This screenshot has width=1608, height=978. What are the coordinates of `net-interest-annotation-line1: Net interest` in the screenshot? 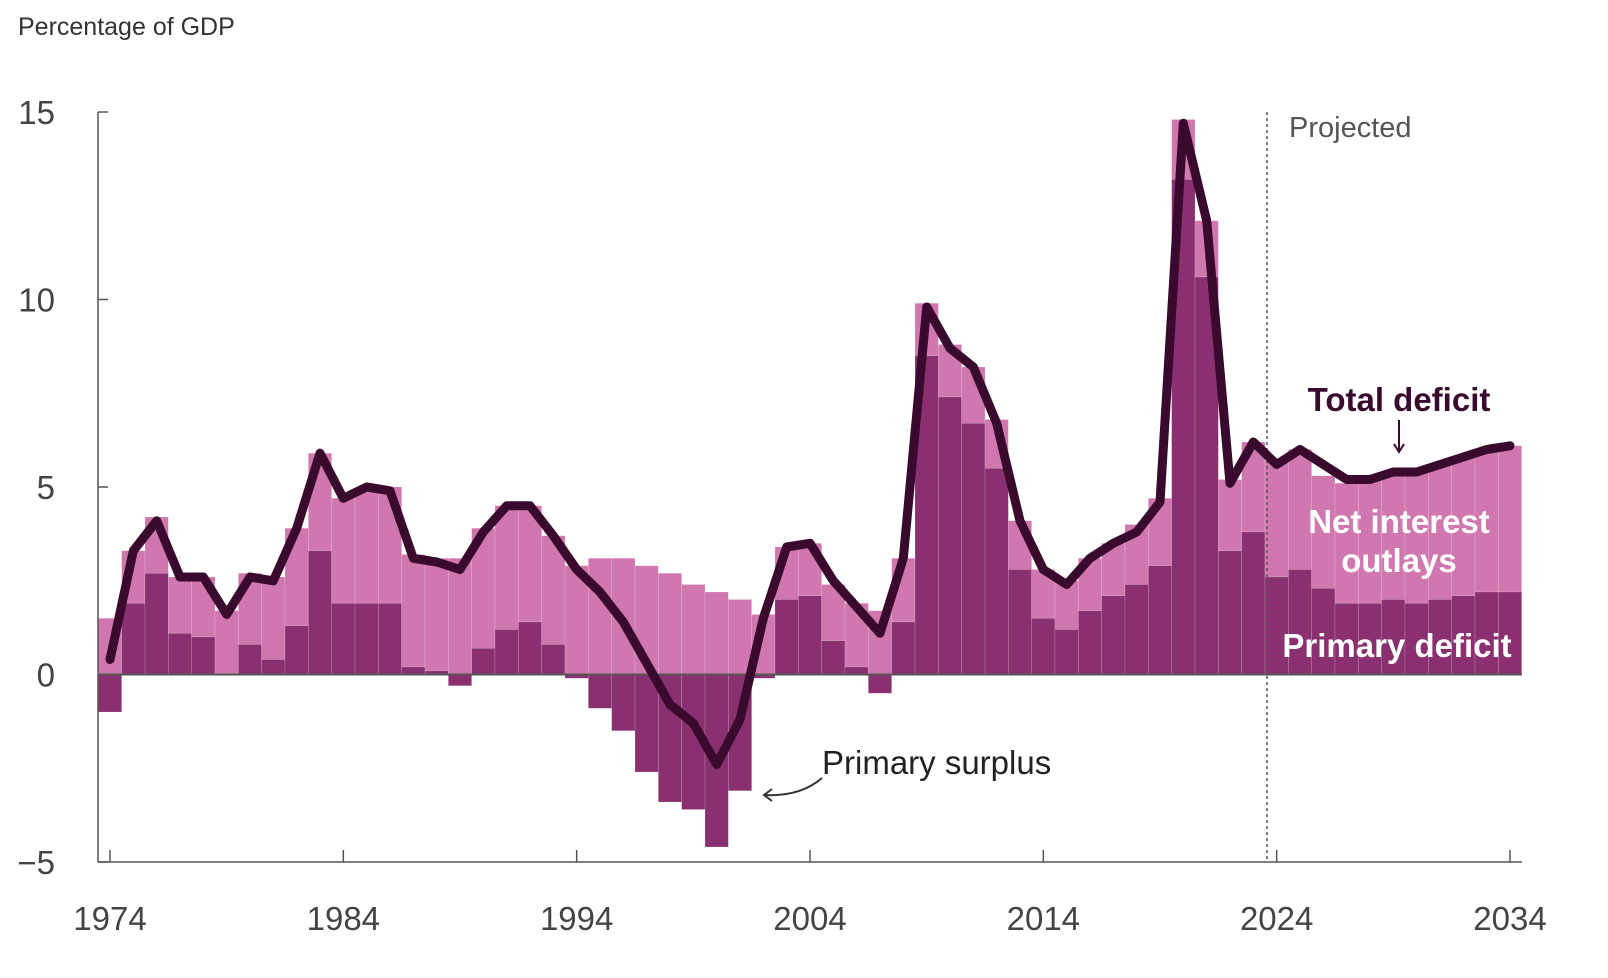 It's located at (1399, 521).